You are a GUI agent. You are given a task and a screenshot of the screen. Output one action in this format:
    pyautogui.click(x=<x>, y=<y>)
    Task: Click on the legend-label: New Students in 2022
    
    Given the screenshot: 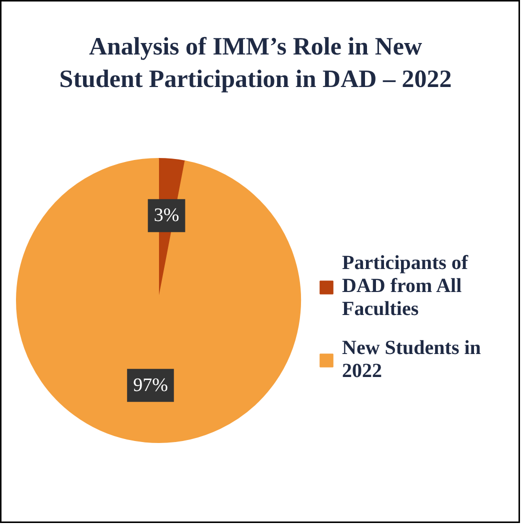 What is the action you would take?
    pyautogui.click(x=411, y=360)
    